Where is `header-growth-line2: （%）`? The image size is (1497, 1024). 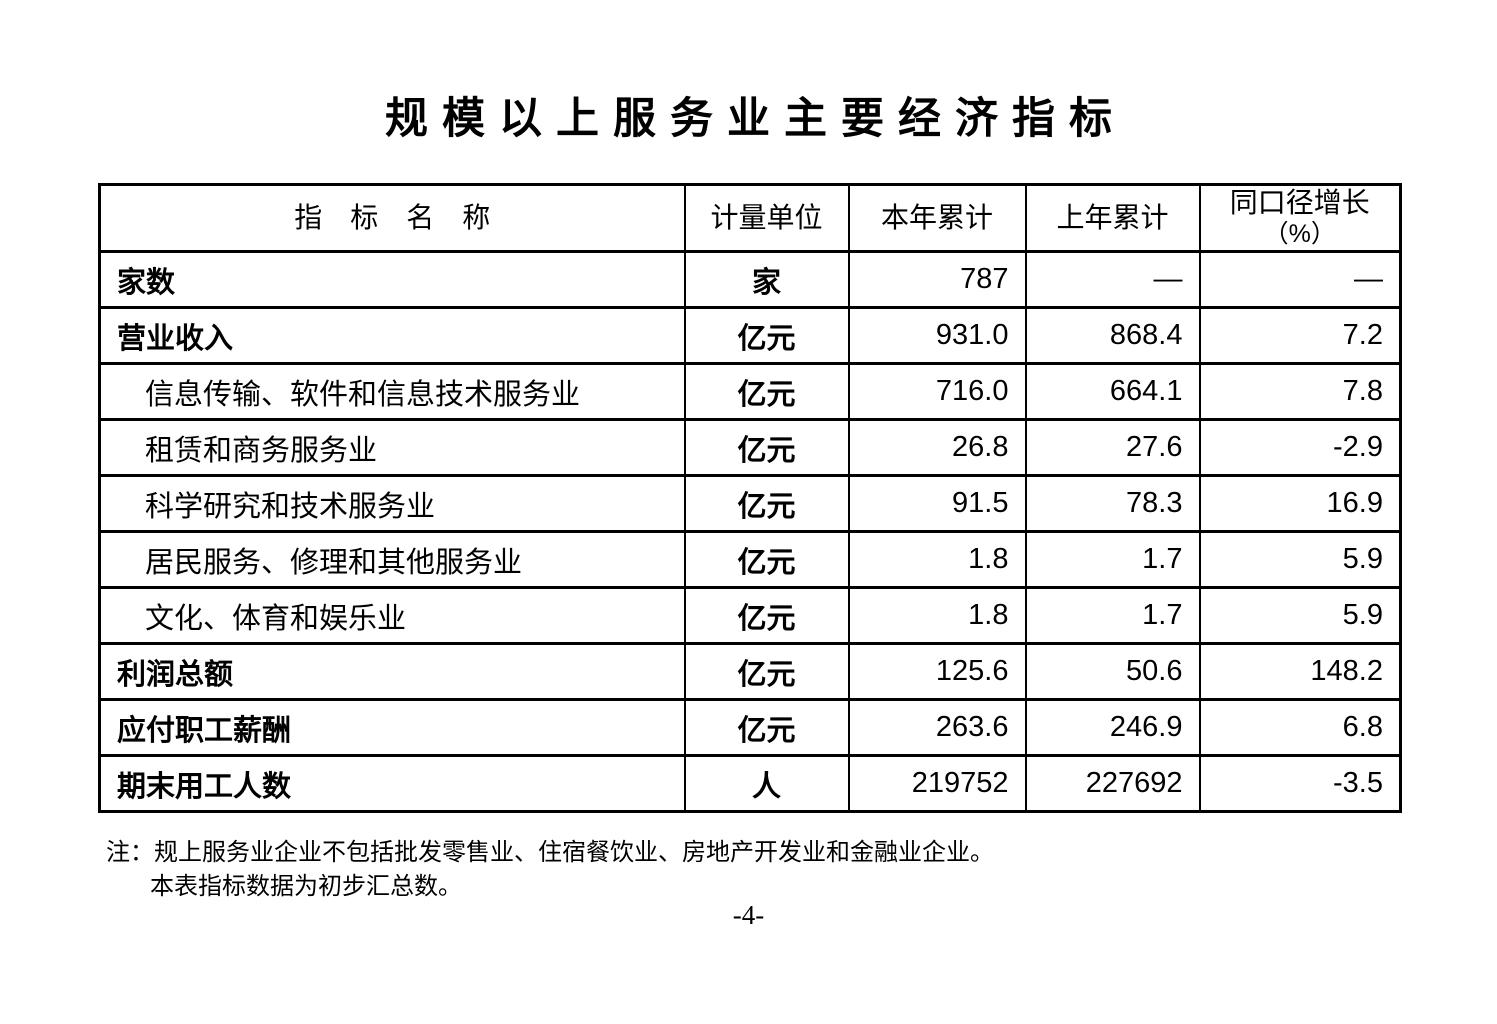 header-growth-line2: （%） is located at coordinates (1299, 233).